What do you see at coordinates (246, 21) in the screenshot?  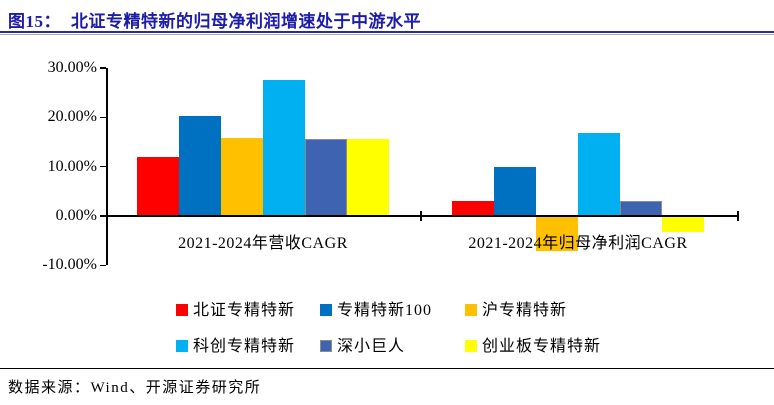 I see `figure-title-text: 北证专精特新的归母净利润增速处于中游水平` at bounding box center [246, 21].